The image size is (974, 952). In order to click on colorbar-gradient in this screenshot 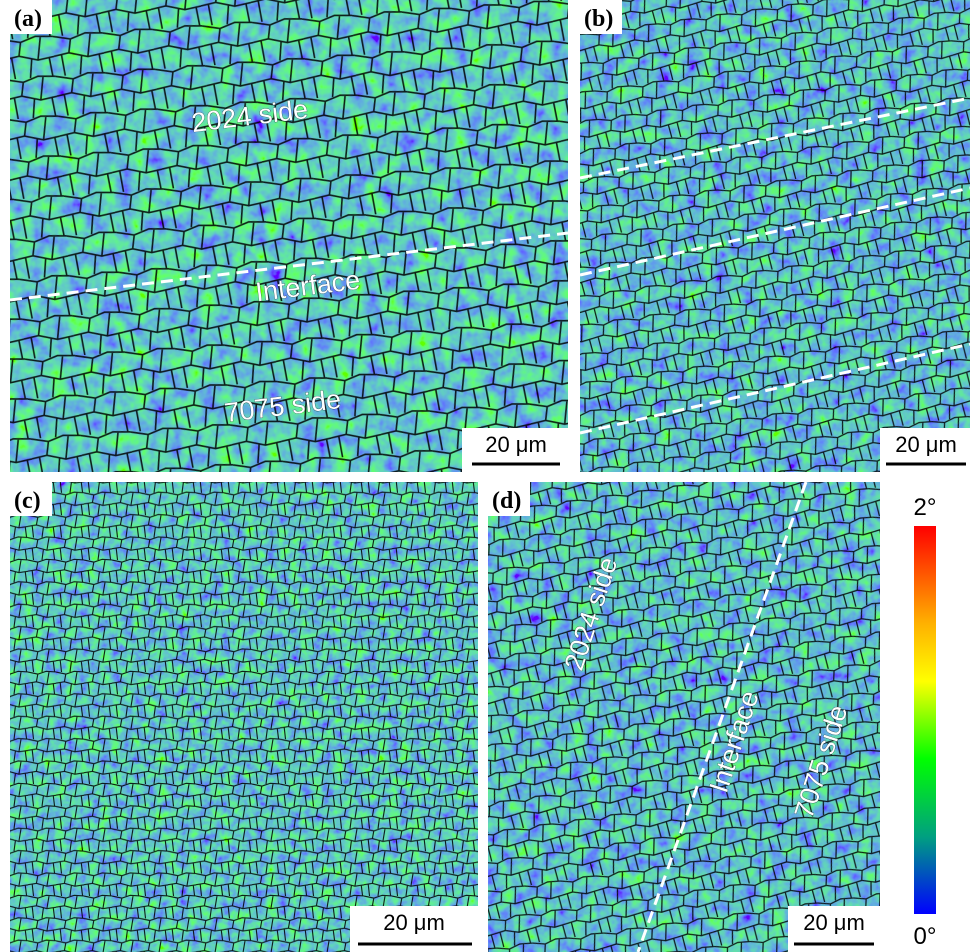, I will do `click(925, 720)`.